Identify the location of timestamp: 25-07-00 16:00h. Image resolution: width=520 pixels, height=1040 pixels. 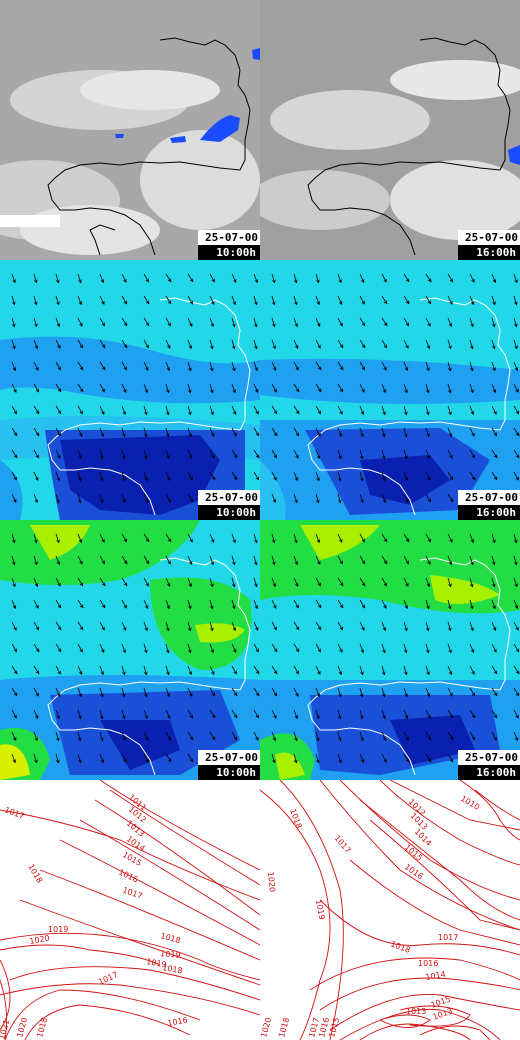
(489, 765).